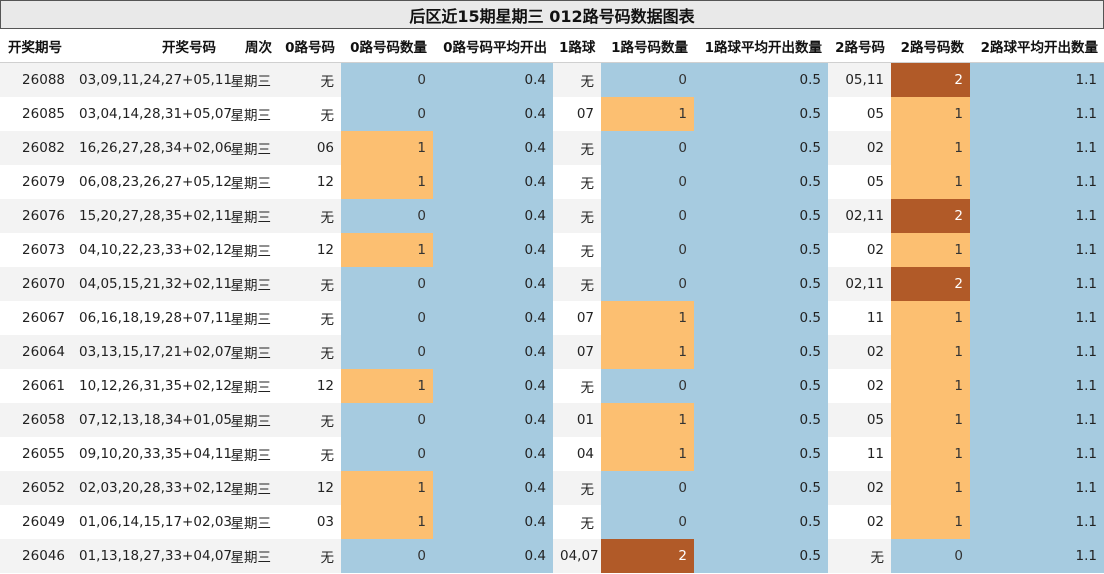 The height and width of the screenshot is (574, 1104). What do you see at coordinates (309, 386) in the screenshot?
I see `route0-numbers-cell: 12` at bounding box center [309, 386].